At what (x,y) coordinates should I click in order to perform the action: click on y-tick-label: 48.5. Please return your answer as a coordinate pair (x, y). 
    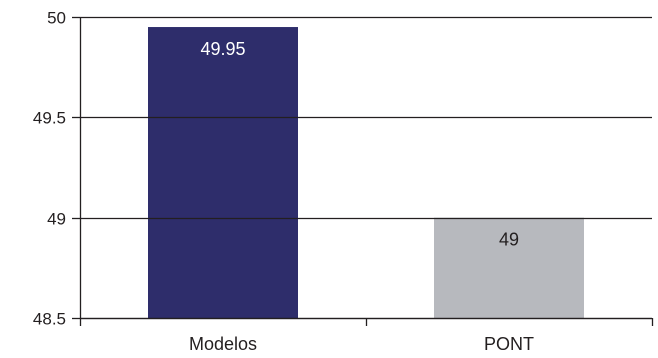
    Looking at the image, I should click on (49, 319).